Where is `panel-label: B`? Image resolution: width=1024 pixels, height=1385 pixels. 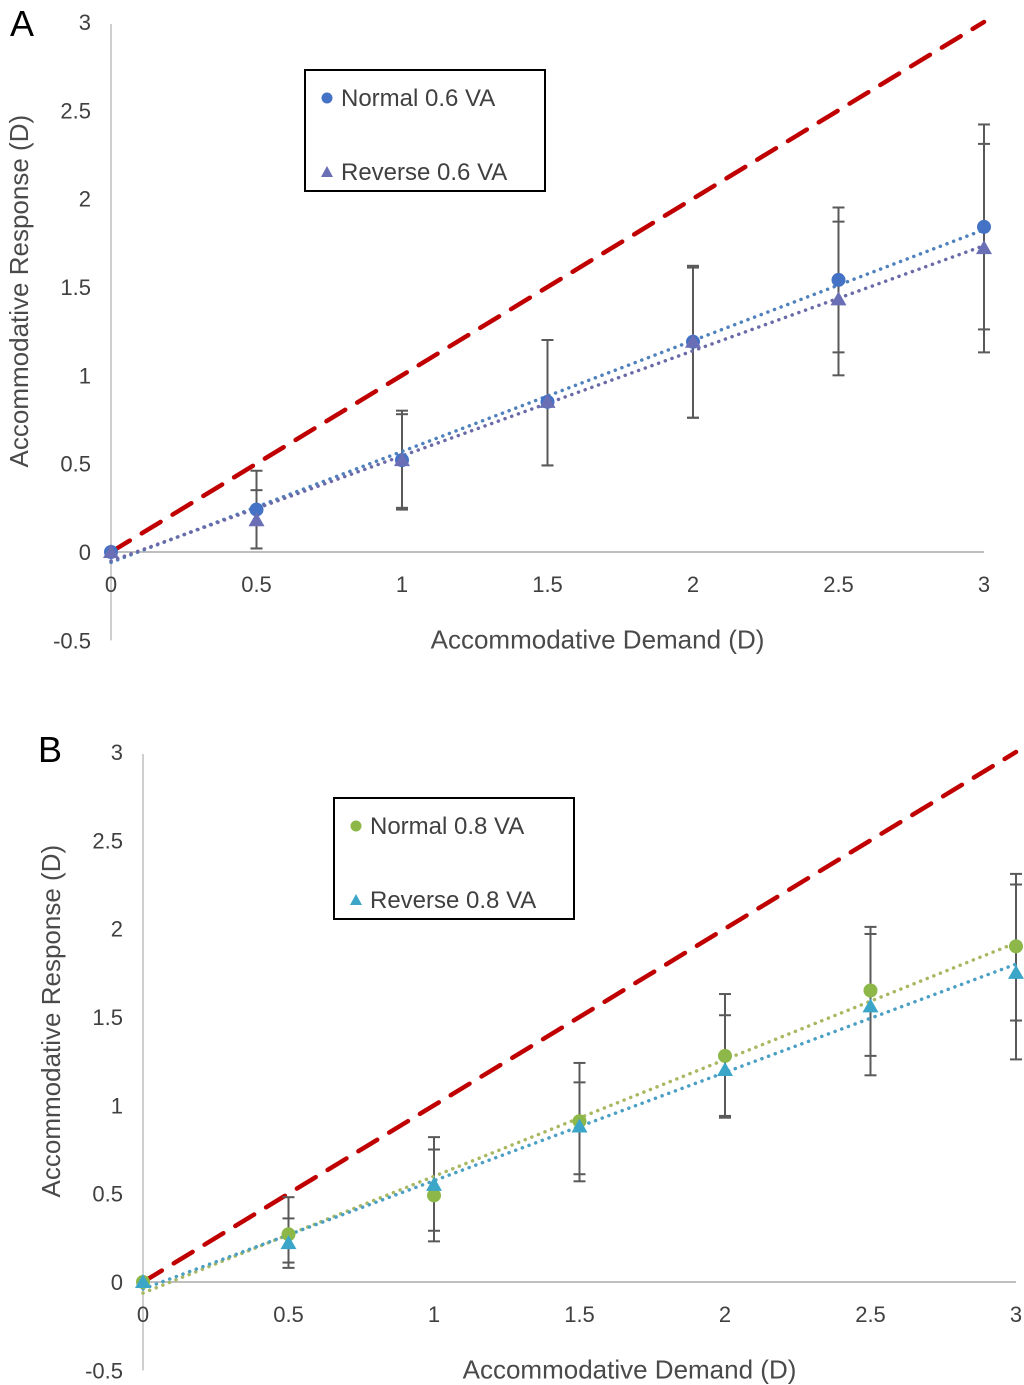 panel-label: B is located at coordinates (50, 749).